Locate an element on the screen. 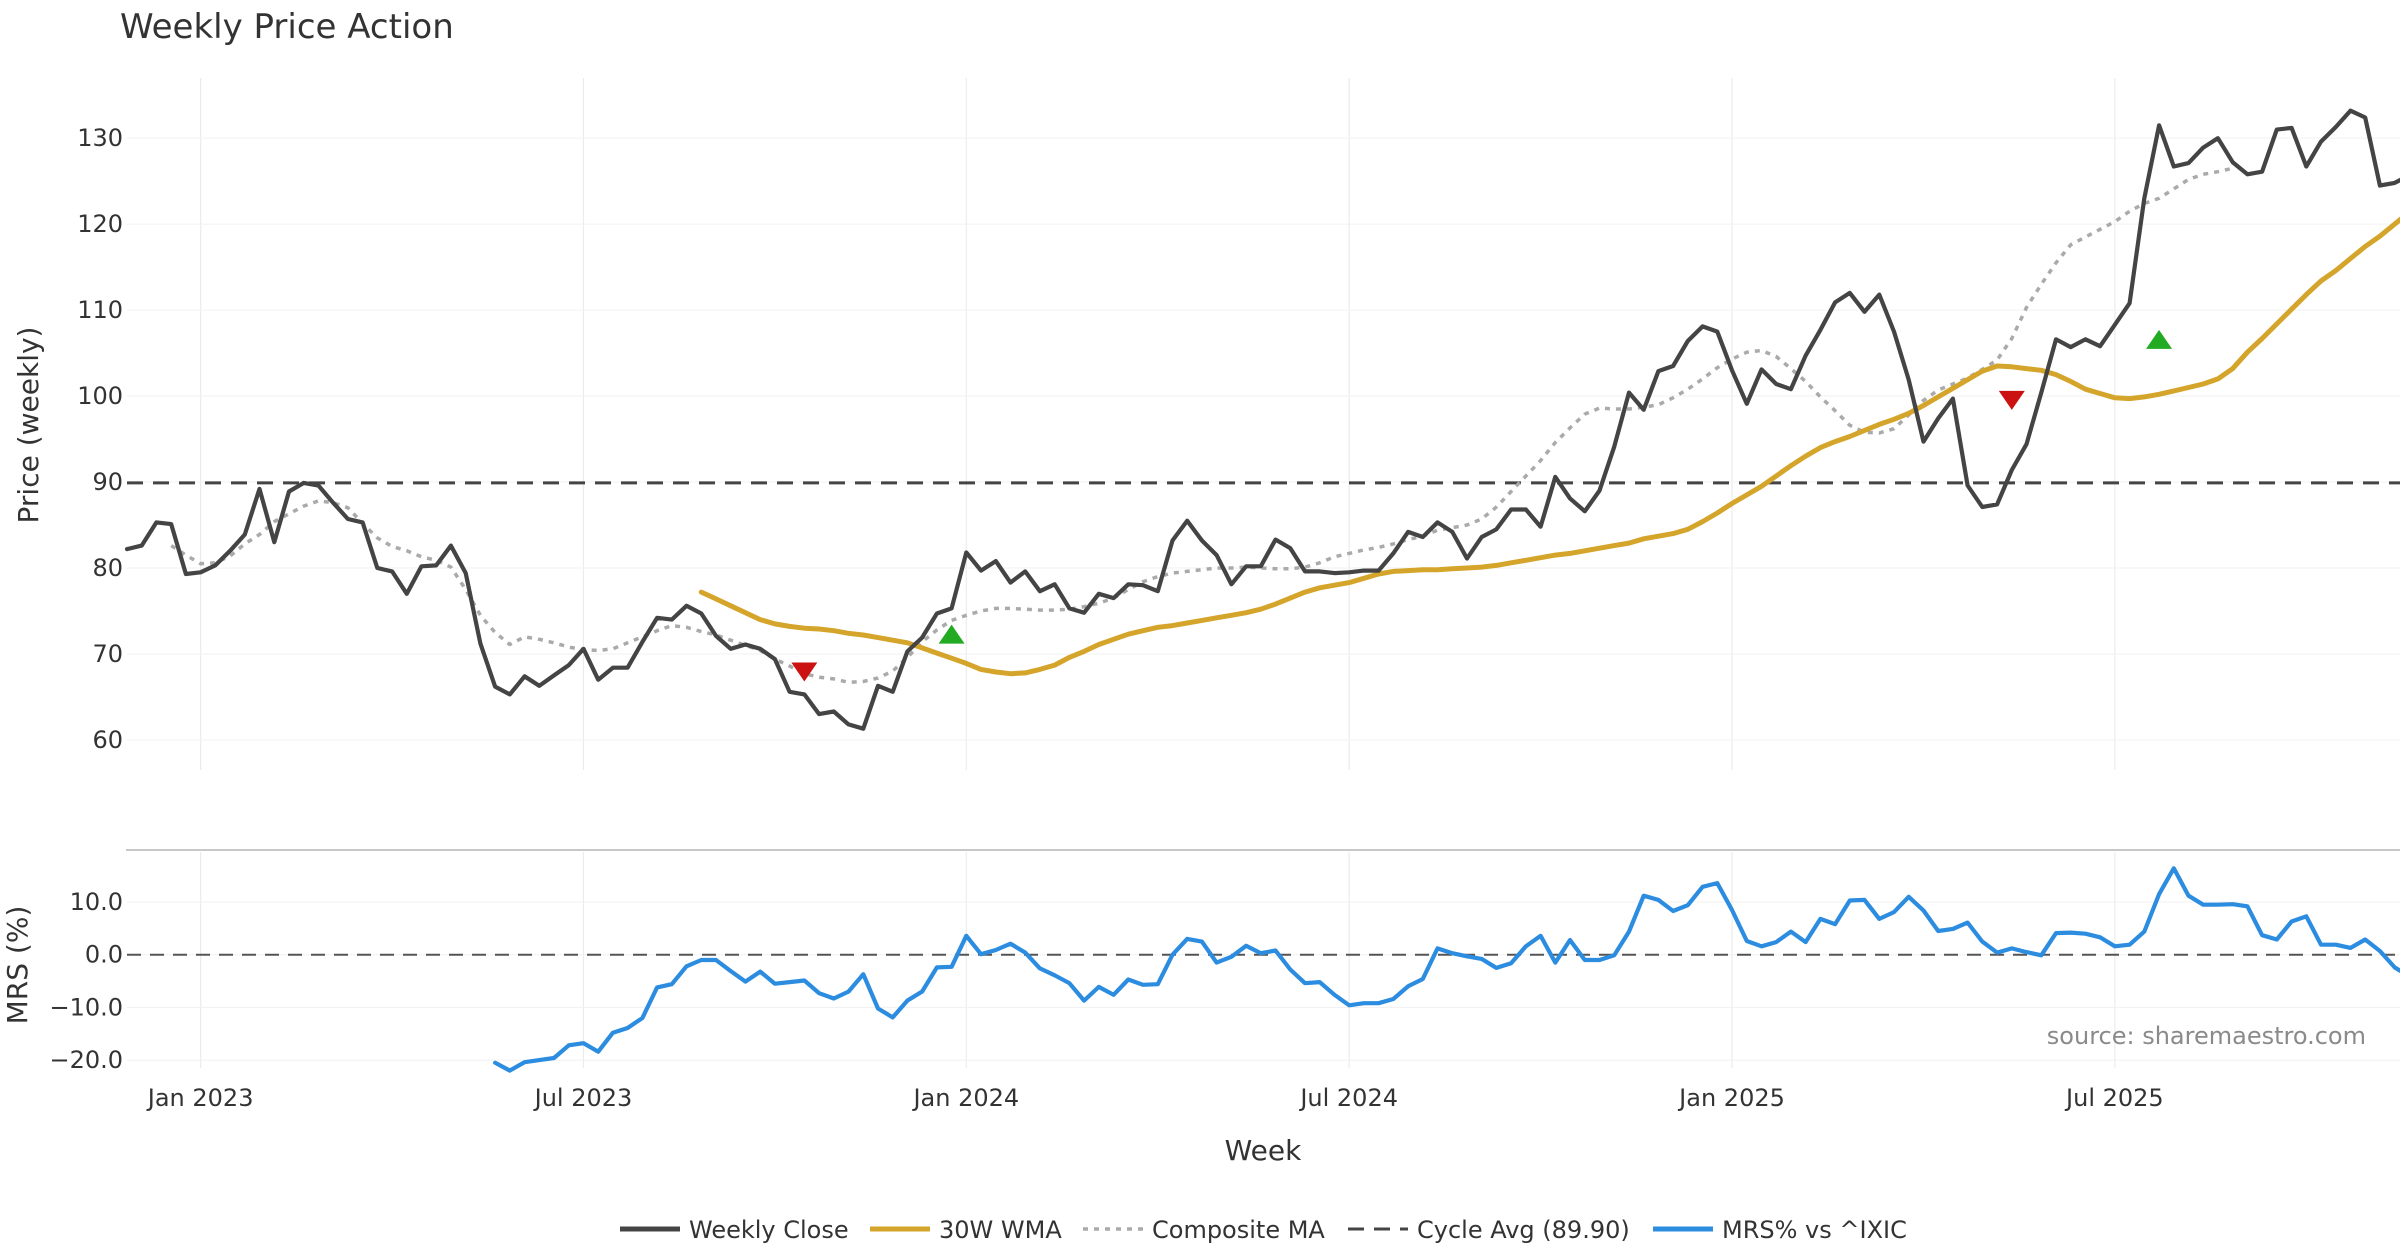  price-y-tick-label: 70 is located at coordinates (107, 654).